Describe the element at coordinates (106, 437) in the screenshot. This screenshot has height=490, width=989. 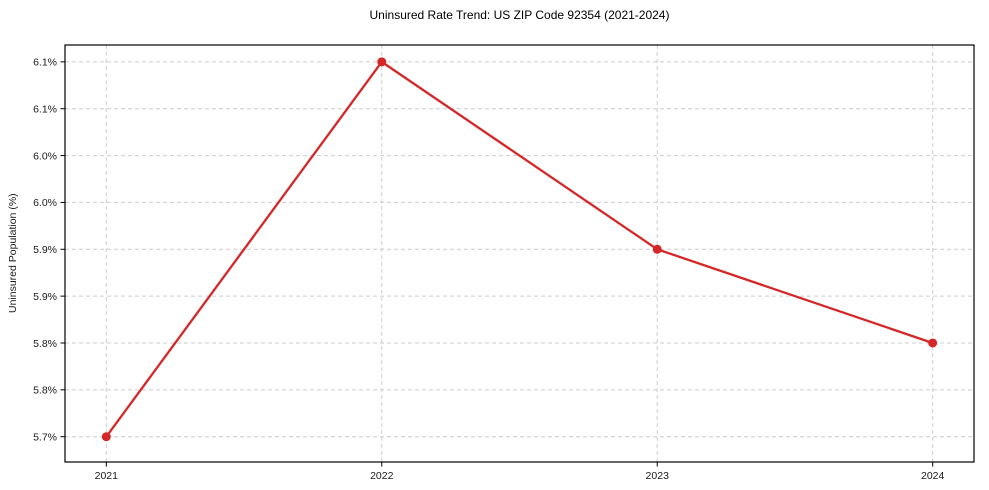
I see `data-point-2021` at that location.